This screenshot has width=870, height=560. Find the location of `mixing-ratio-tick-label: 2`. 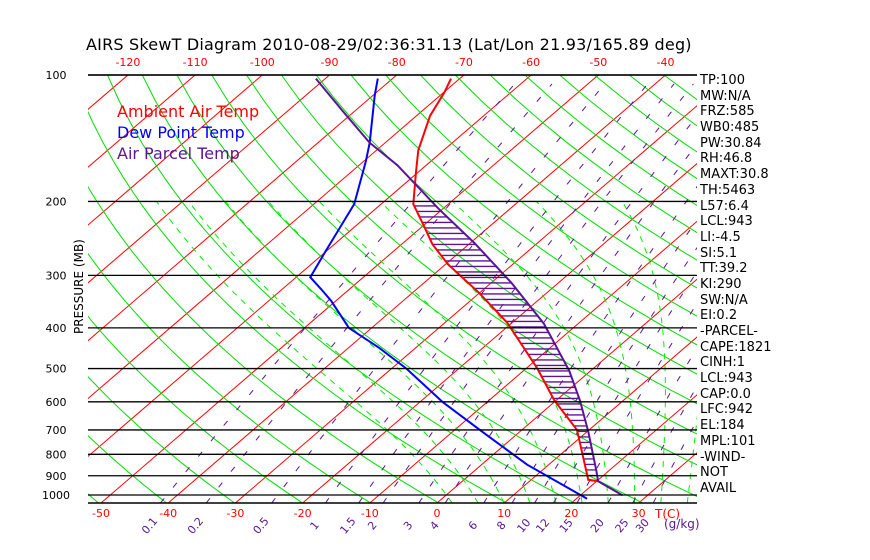

mixing-ratio-tick-label: 2 is located at coordinates (372, 526).